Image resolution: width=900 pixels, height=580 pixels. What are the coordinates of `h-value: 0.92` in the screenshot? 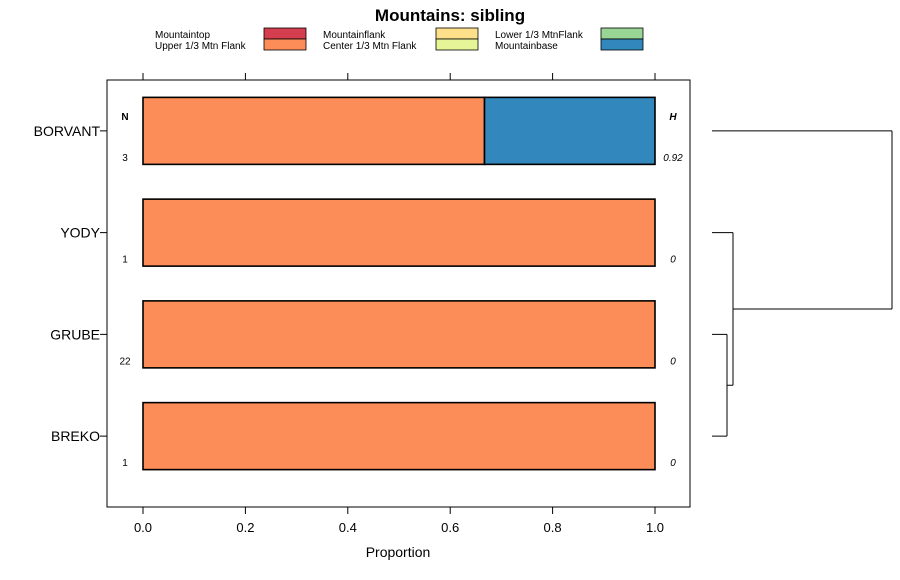 It's located at (673, 158).